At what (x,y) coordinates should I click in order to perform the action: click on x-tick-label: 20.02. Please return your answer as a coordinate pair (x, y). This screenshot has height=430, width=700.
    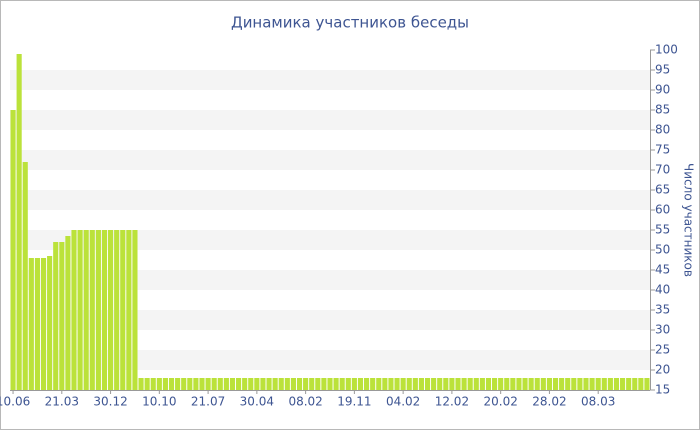
    Looking at the image, I should click on (500, 402).